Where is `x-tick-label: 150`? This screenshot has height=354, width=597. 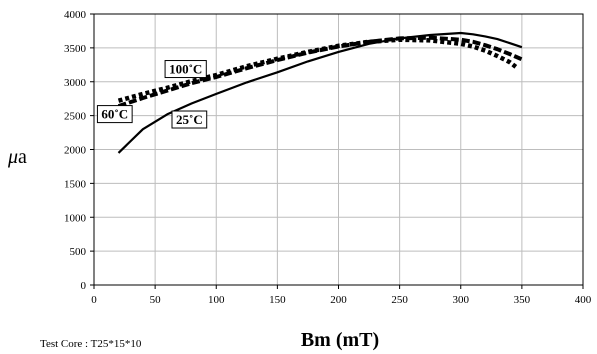
x-tick-label: 150 is located at coordinates (277, 300).